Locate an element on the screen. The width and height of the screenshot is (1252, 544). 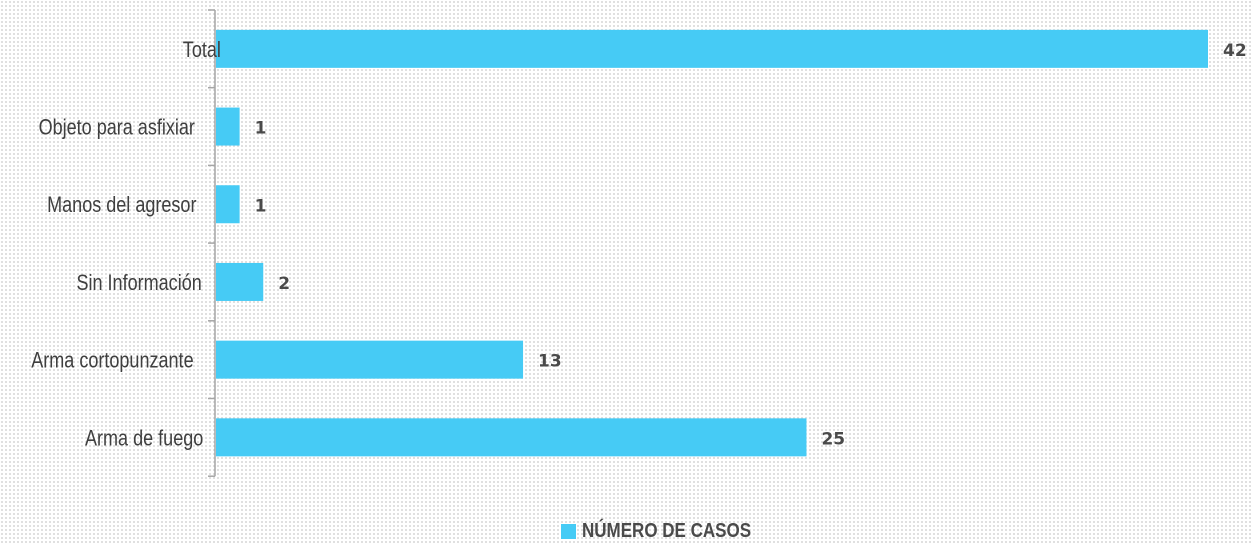
data-label: 2 is located at coordinates (284, 284).